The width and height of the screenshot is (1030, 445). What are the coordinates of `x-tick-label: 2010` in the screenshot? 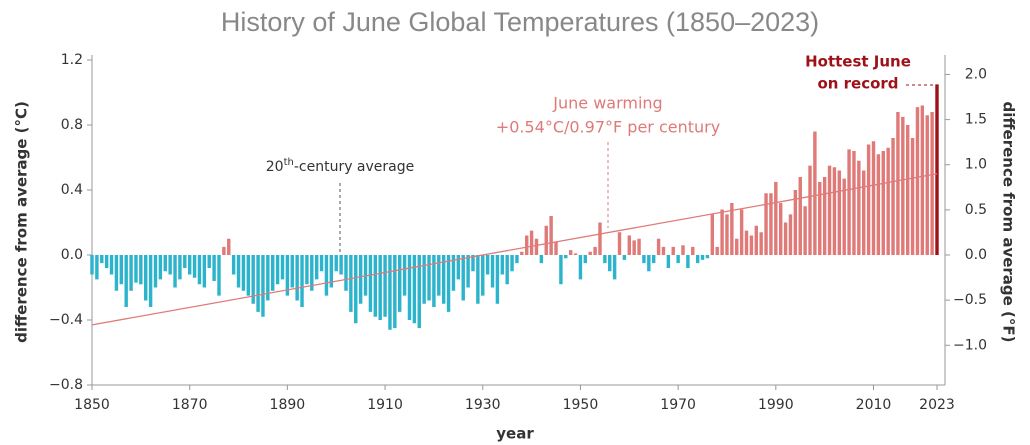 It's located at (874, 405).